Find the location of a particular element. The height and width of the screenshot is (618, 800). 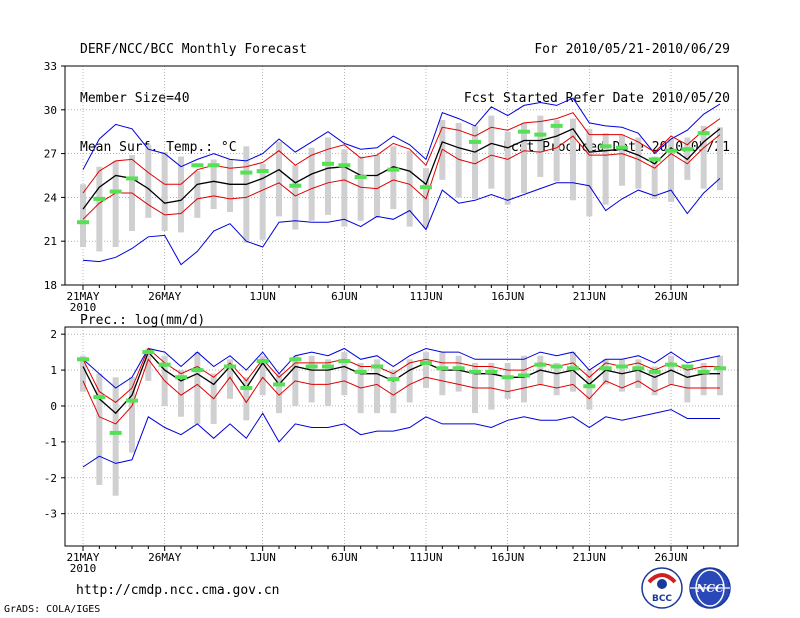

member-size-label: Member Size=40 is located at coordinates (135, 98).